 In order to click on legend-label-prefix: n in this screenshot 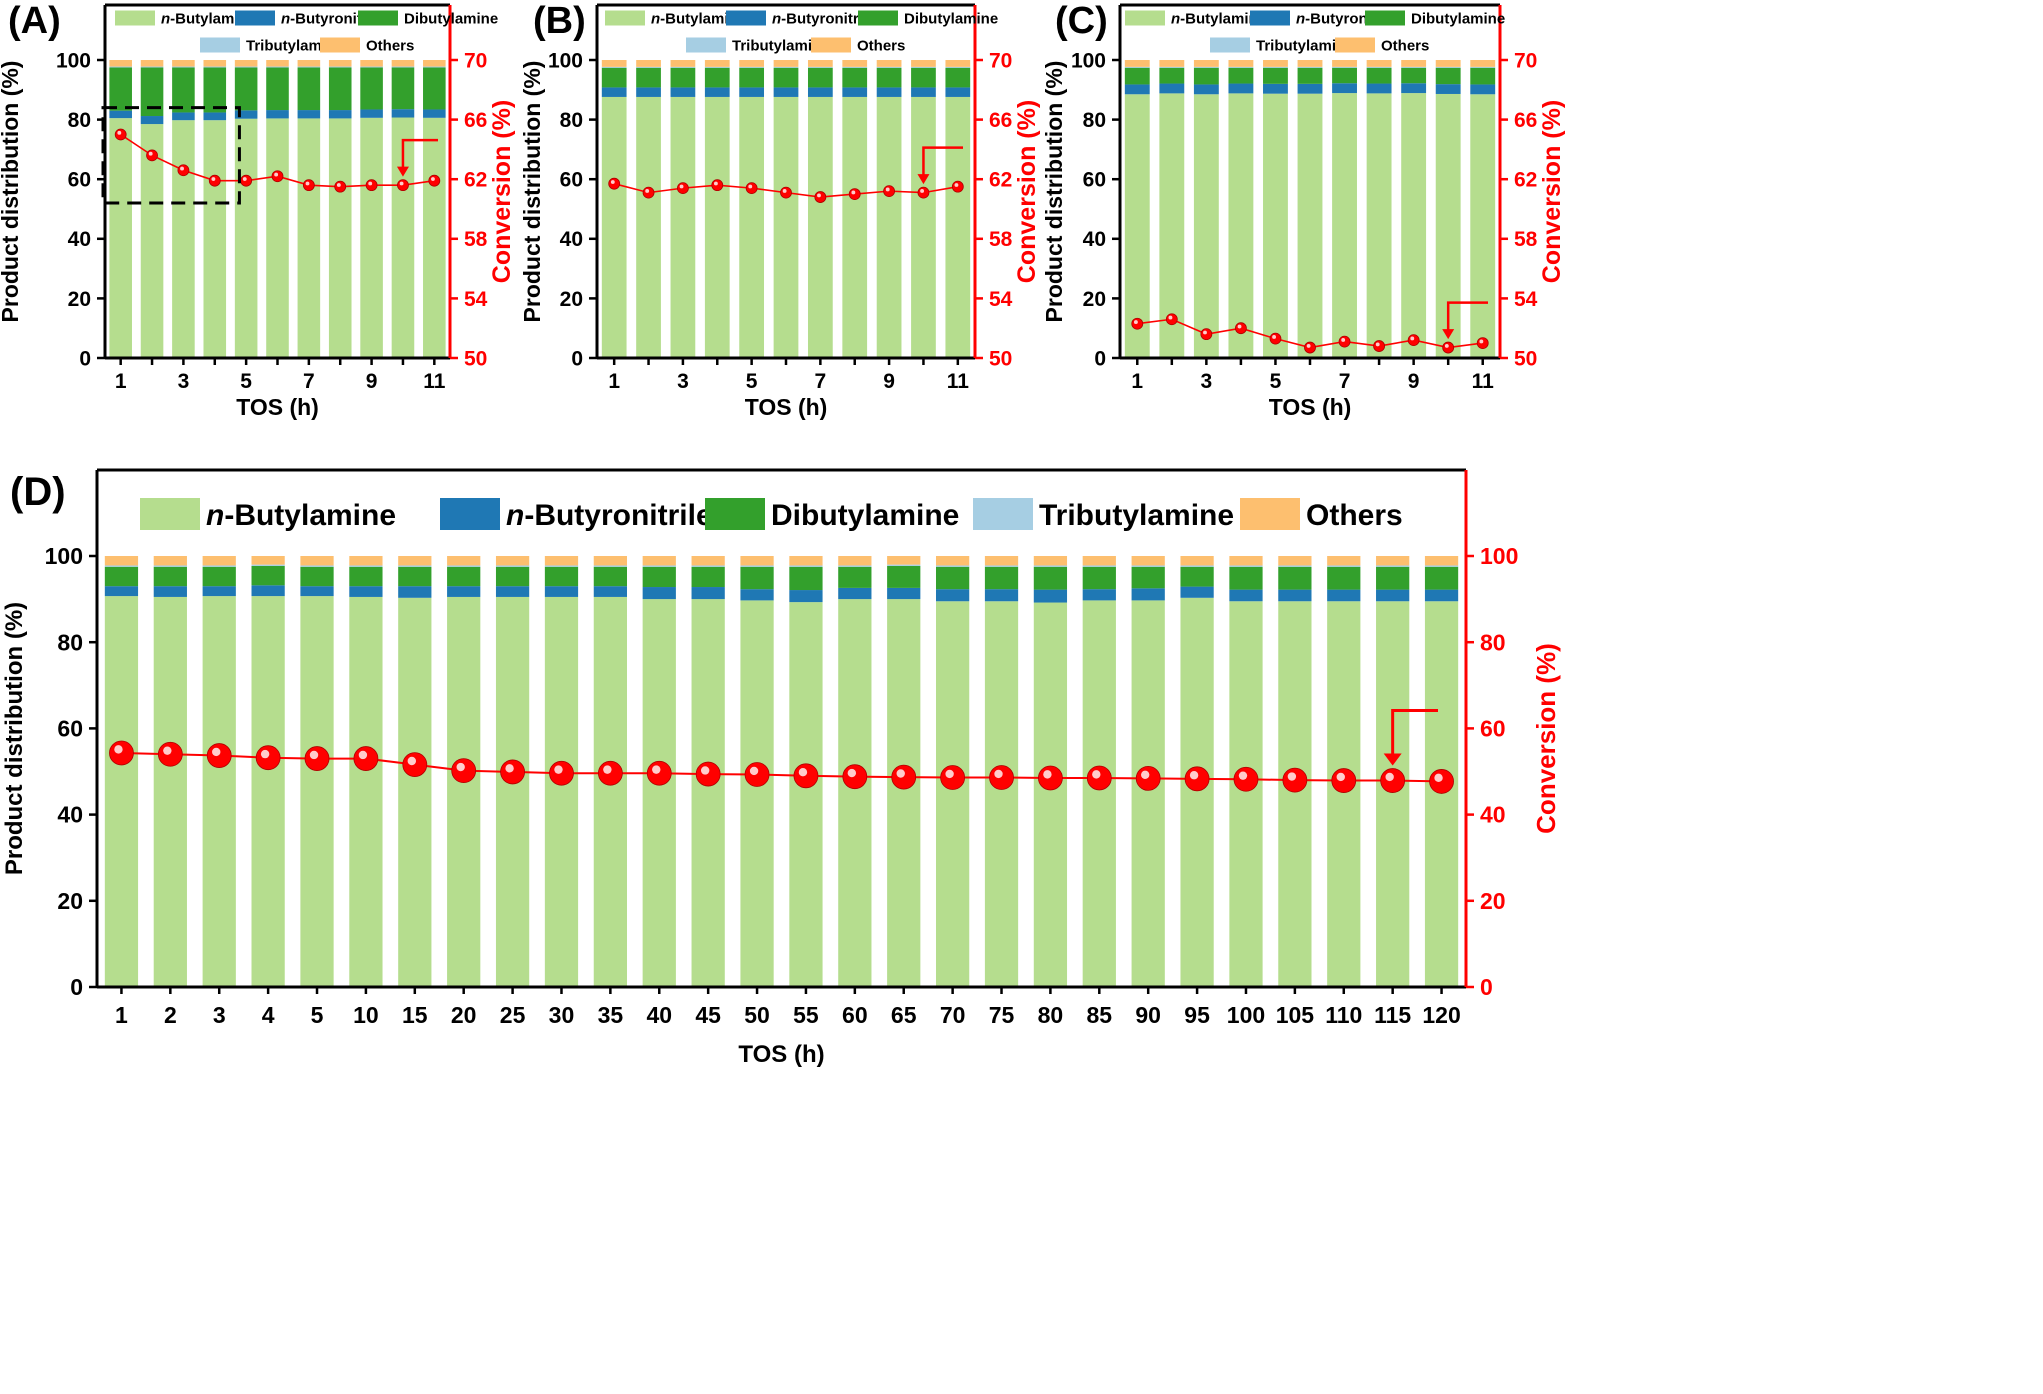, I will do `click(776, 18)`.